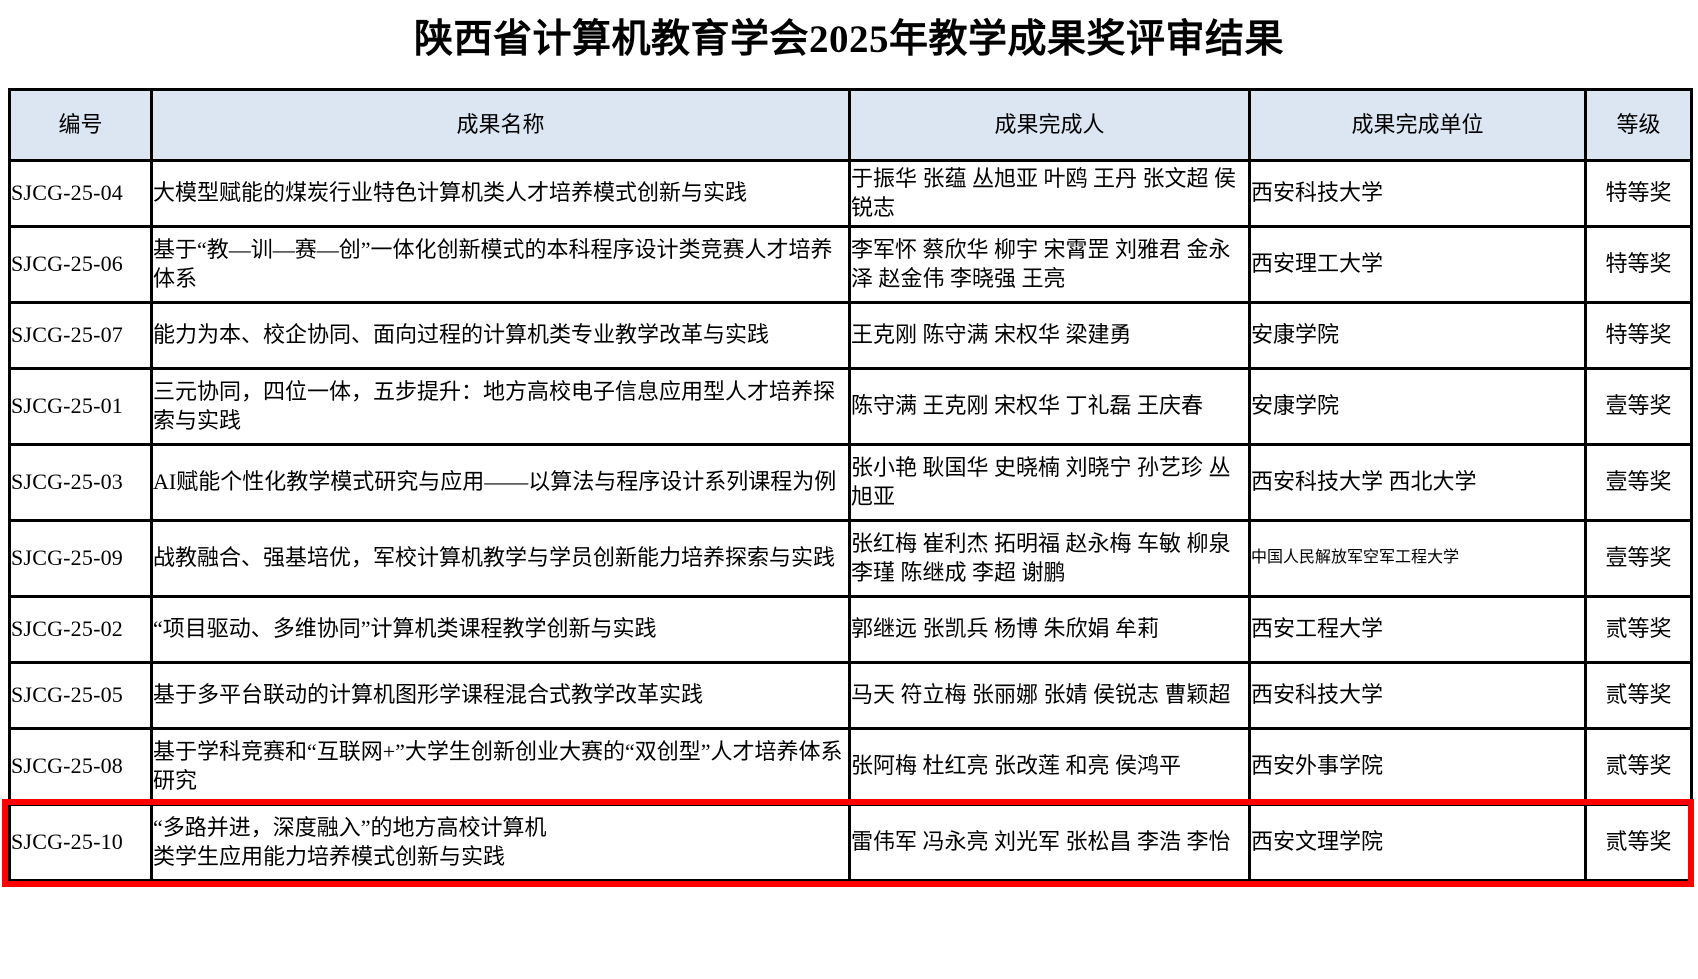 The height and width of the screenshot is (979, 1698). What do you see at coordinates (1417, 842) in the screenshot?
I see `cell-organization: 西安文理学院` at bounding box center [1417, 842].